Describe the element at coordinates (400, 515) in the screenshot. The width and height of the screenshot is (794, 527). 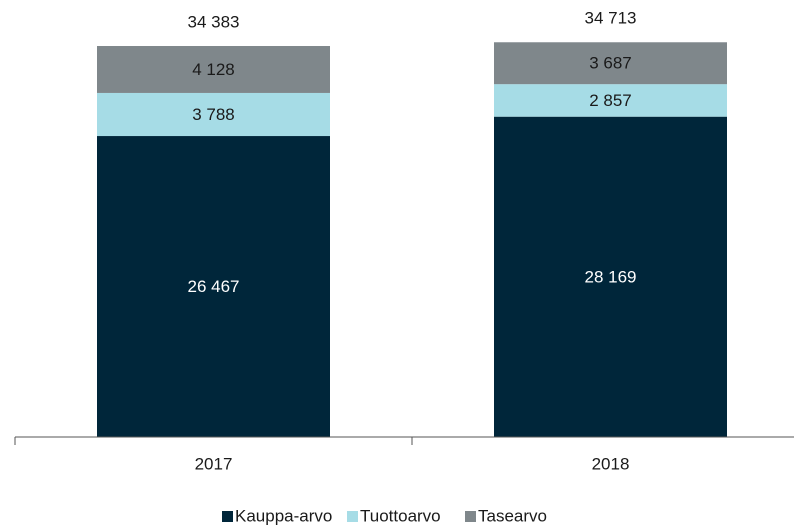
I see `legend-label: Tuottoarvo` at that location.